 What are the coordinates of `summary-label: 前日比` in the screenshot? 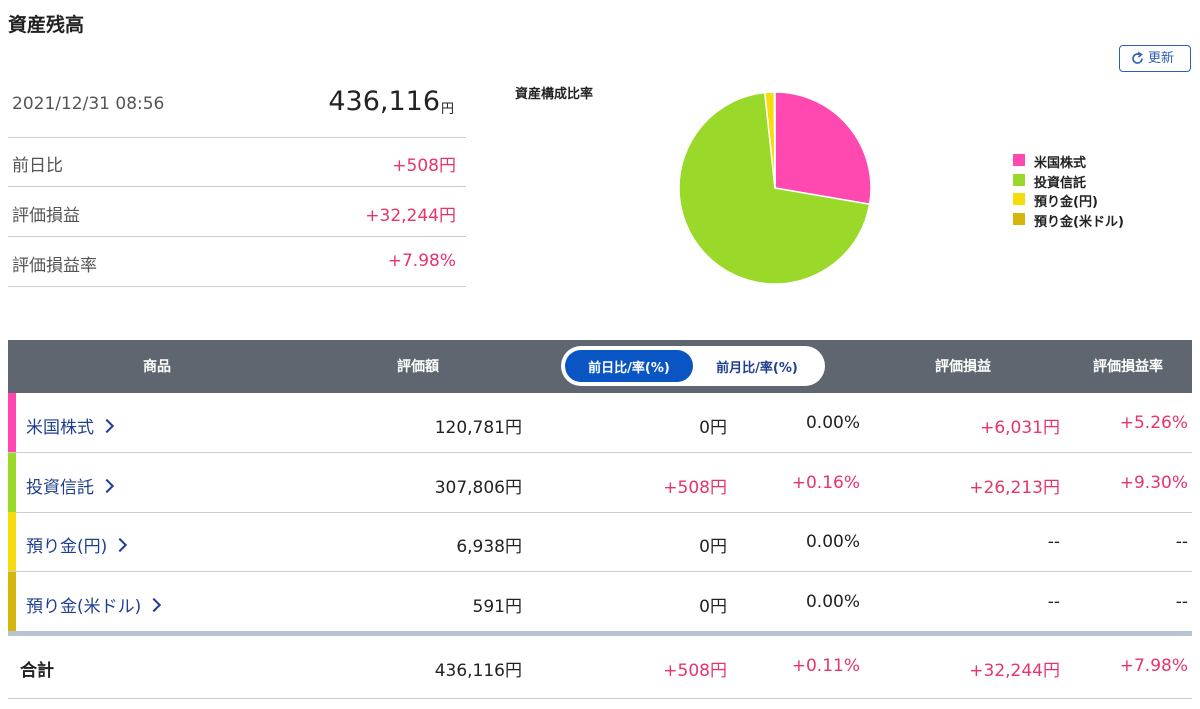 It's located at (37, 166).